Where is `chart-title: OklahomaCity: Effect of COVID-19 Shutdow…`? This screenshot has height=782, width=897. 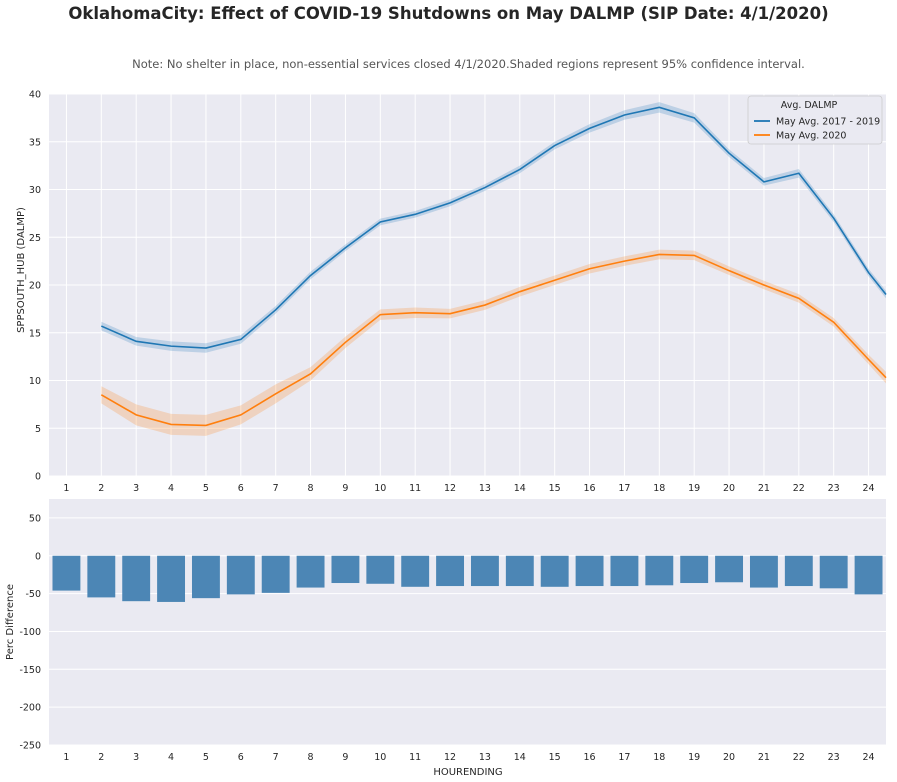 chart-title: OklahomaCity: Effect of COVID-19 Shutdow… is located at coordinates (448, 13).